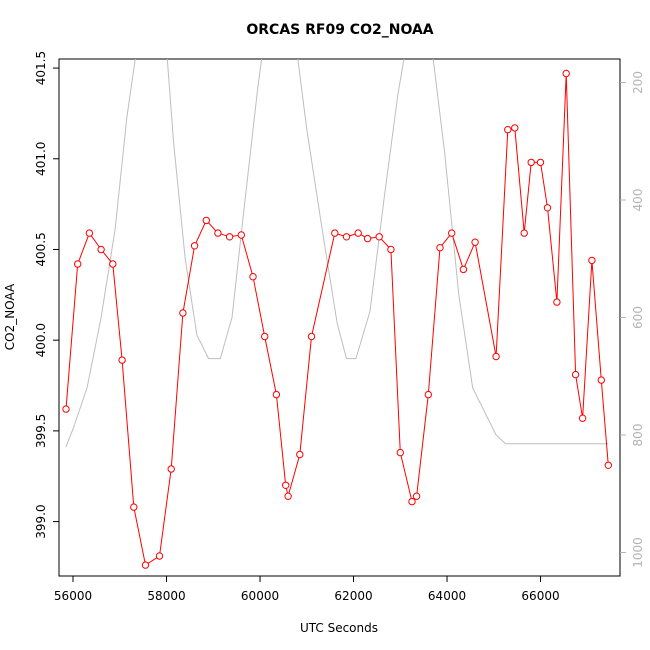 This screenshot has width=650, height=650. Describe the element at coordinates (353, 596) in the screenshot. I see `x-tick-label: 62000` at that location.